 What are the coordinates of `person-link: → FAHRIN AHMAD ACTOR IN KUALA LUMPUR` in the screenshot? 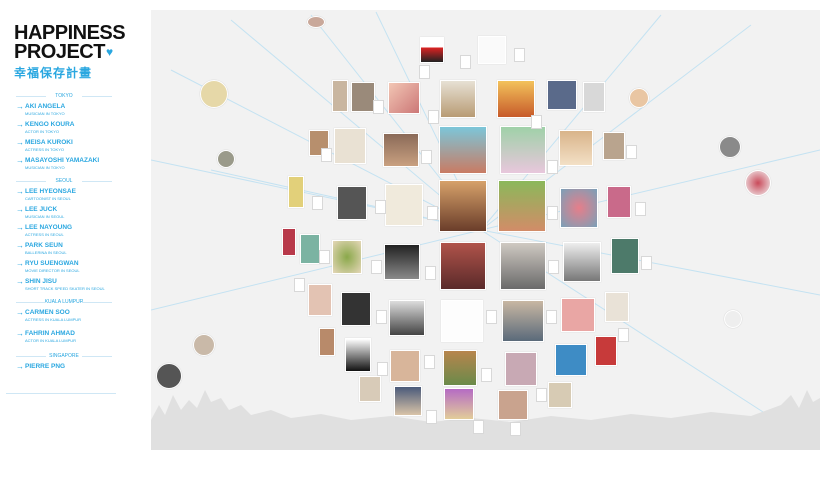 It's located at (64, 337).